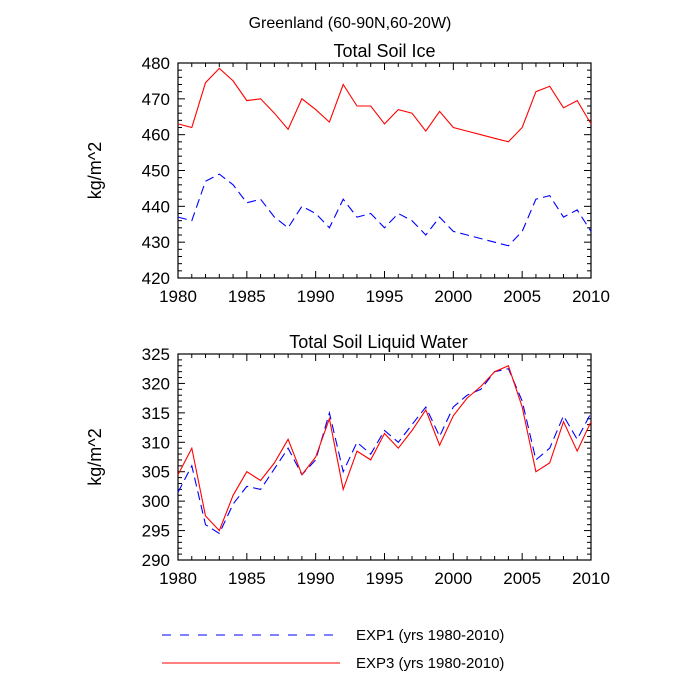 This screenshot has height=700, width=700. I want to click on figure-title: Greenland (60-90N,60-20W), so click(350, 23).